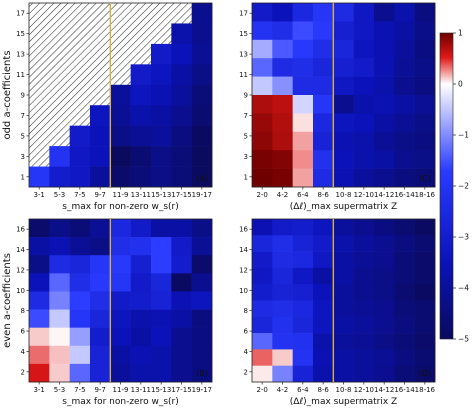 This screenshot has height=410, width=474. Describe the element at coordinates (425, 195) in the screenshot. I see `x-tick-label: 18-16` at that location.